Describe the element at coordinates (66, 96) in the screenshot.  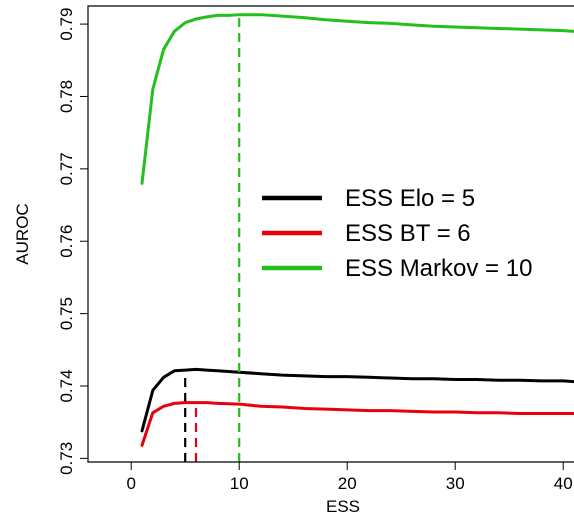
I see `y-tick-label: 0.78` at that location.